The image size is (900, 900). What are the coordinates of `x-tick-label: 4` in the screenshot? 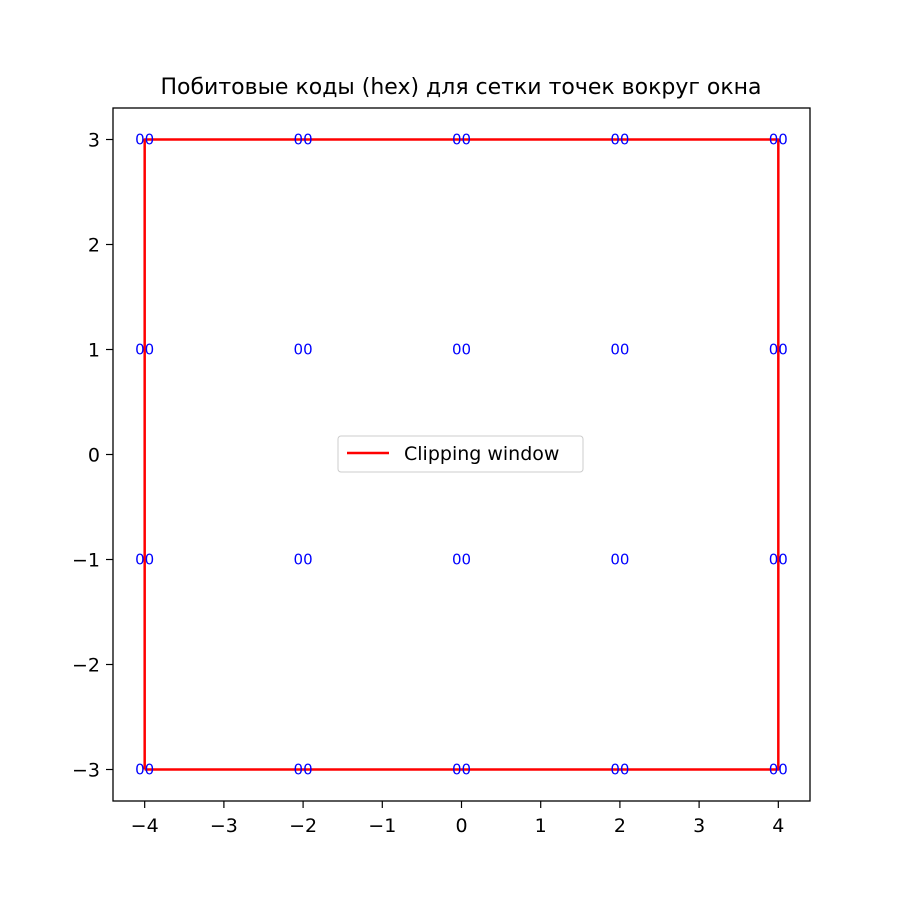 It's located at (778, 826).